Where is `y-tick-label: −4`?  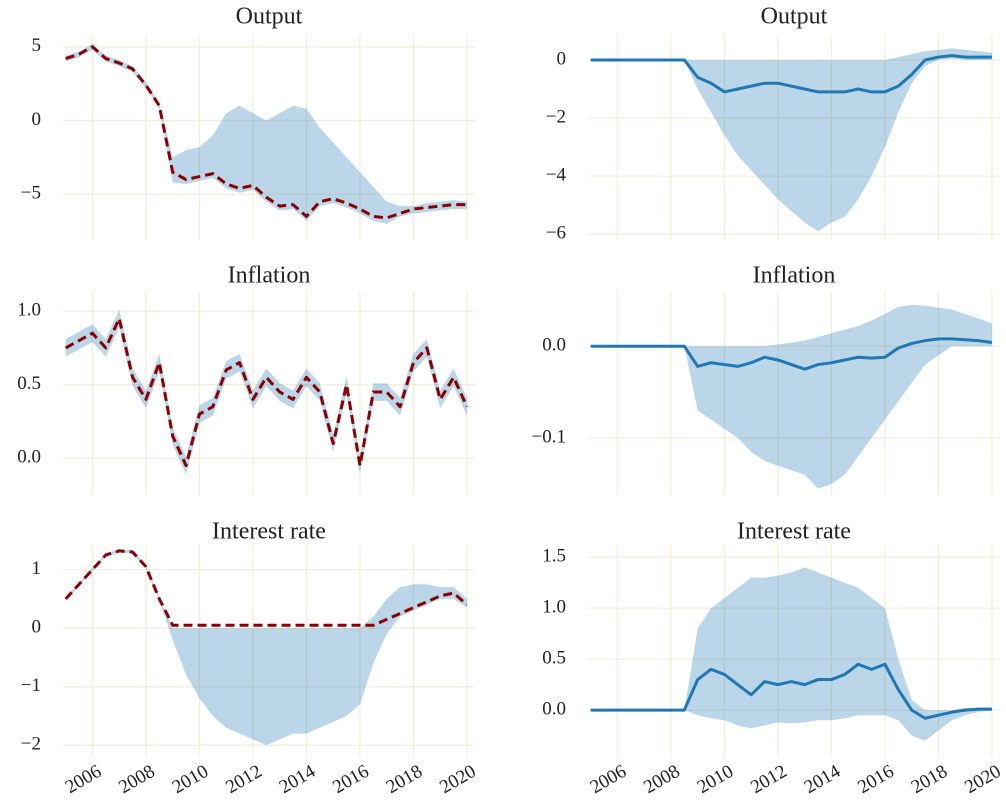
y-tick-label: −4 is located at coordinates (556, 174).